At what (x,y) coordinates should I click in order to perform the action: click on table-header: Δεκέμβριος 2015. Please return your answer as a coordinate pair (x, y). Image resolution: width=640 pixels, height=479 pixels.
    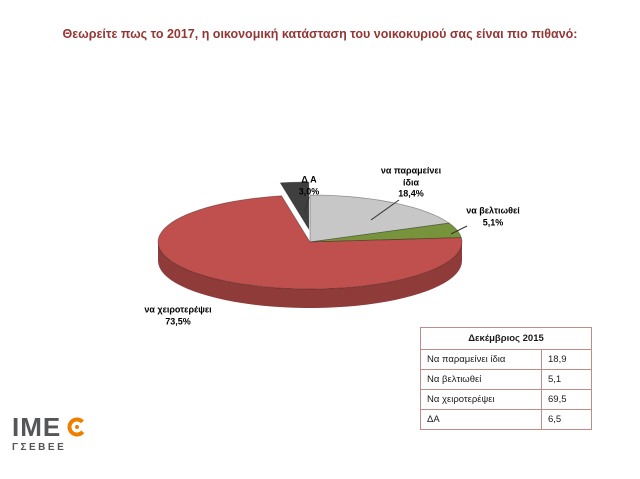
    Looking at the image, I should click on (506, 338).